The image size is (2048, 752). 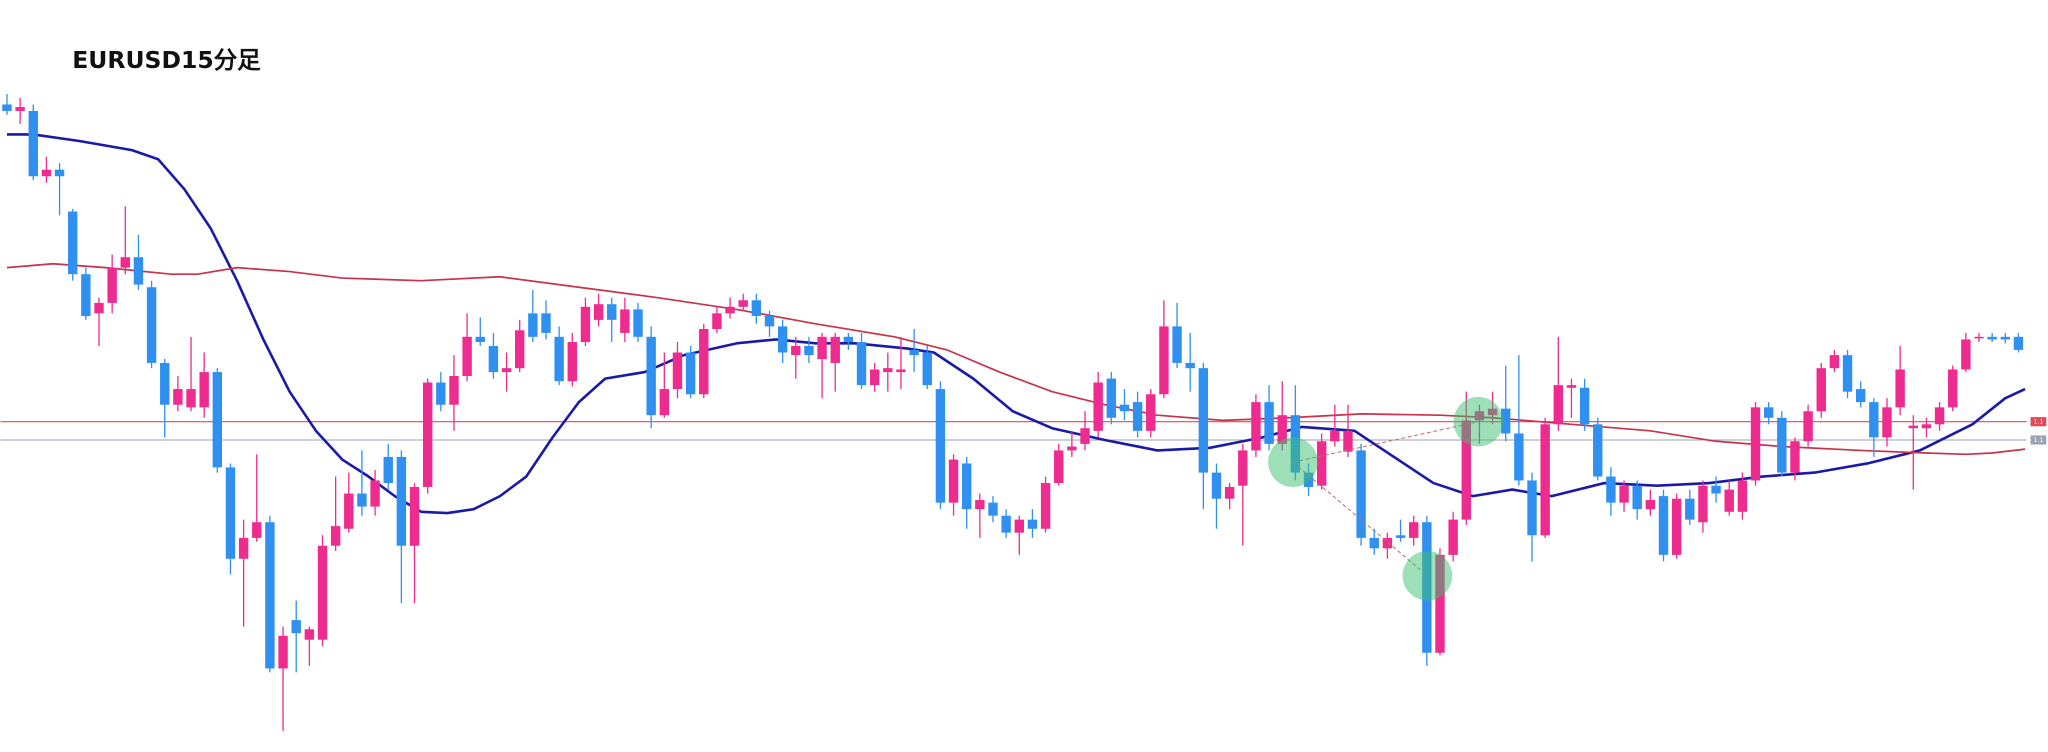 I want to click on price-tag-label: 1.1, so click(x=2038, y=422).